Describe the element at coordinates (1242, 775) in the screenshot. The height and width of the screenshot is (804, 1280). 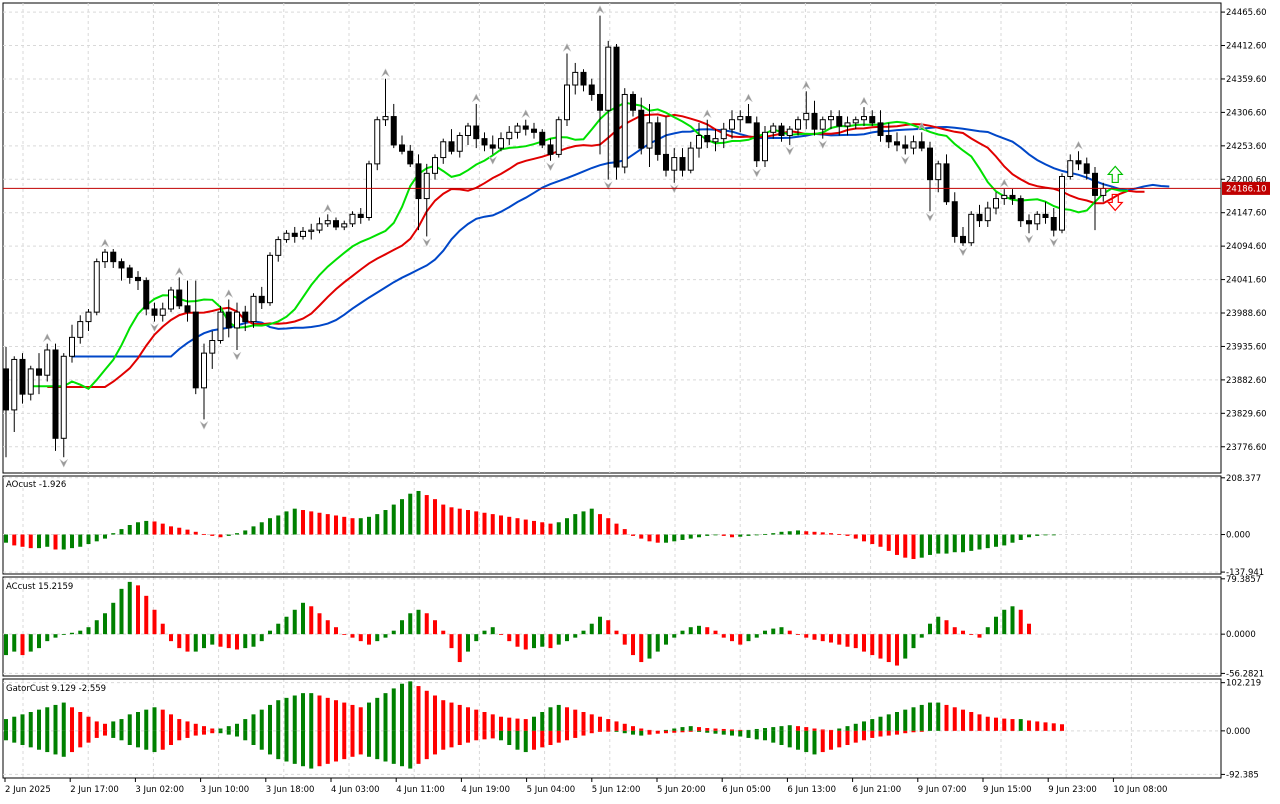
I see `gator-tick-label: -92.385` at that location.